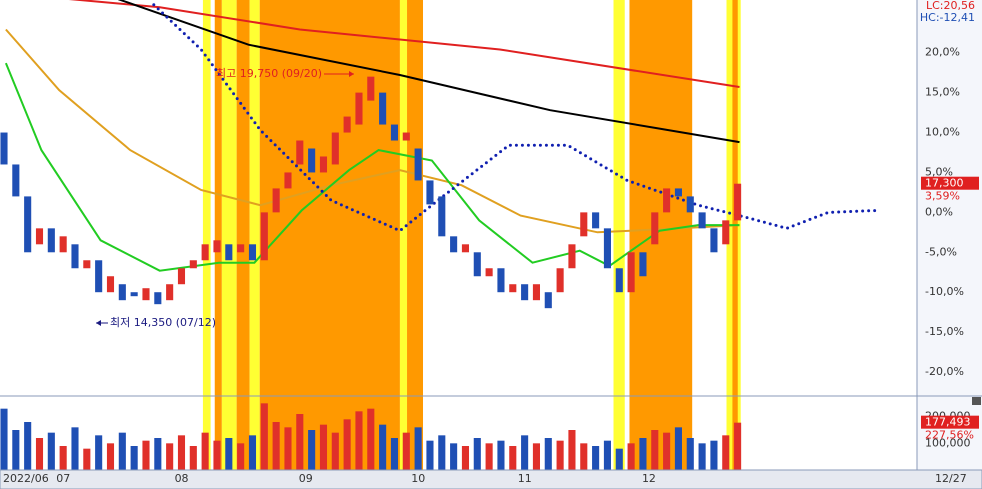 This screenshot has height=489, width=982. What do you see at coordinates (269, 73) in the screenshot?
I see `high-annotation: 최고 19,750 (09/20)` at bounding box center [269, 73].